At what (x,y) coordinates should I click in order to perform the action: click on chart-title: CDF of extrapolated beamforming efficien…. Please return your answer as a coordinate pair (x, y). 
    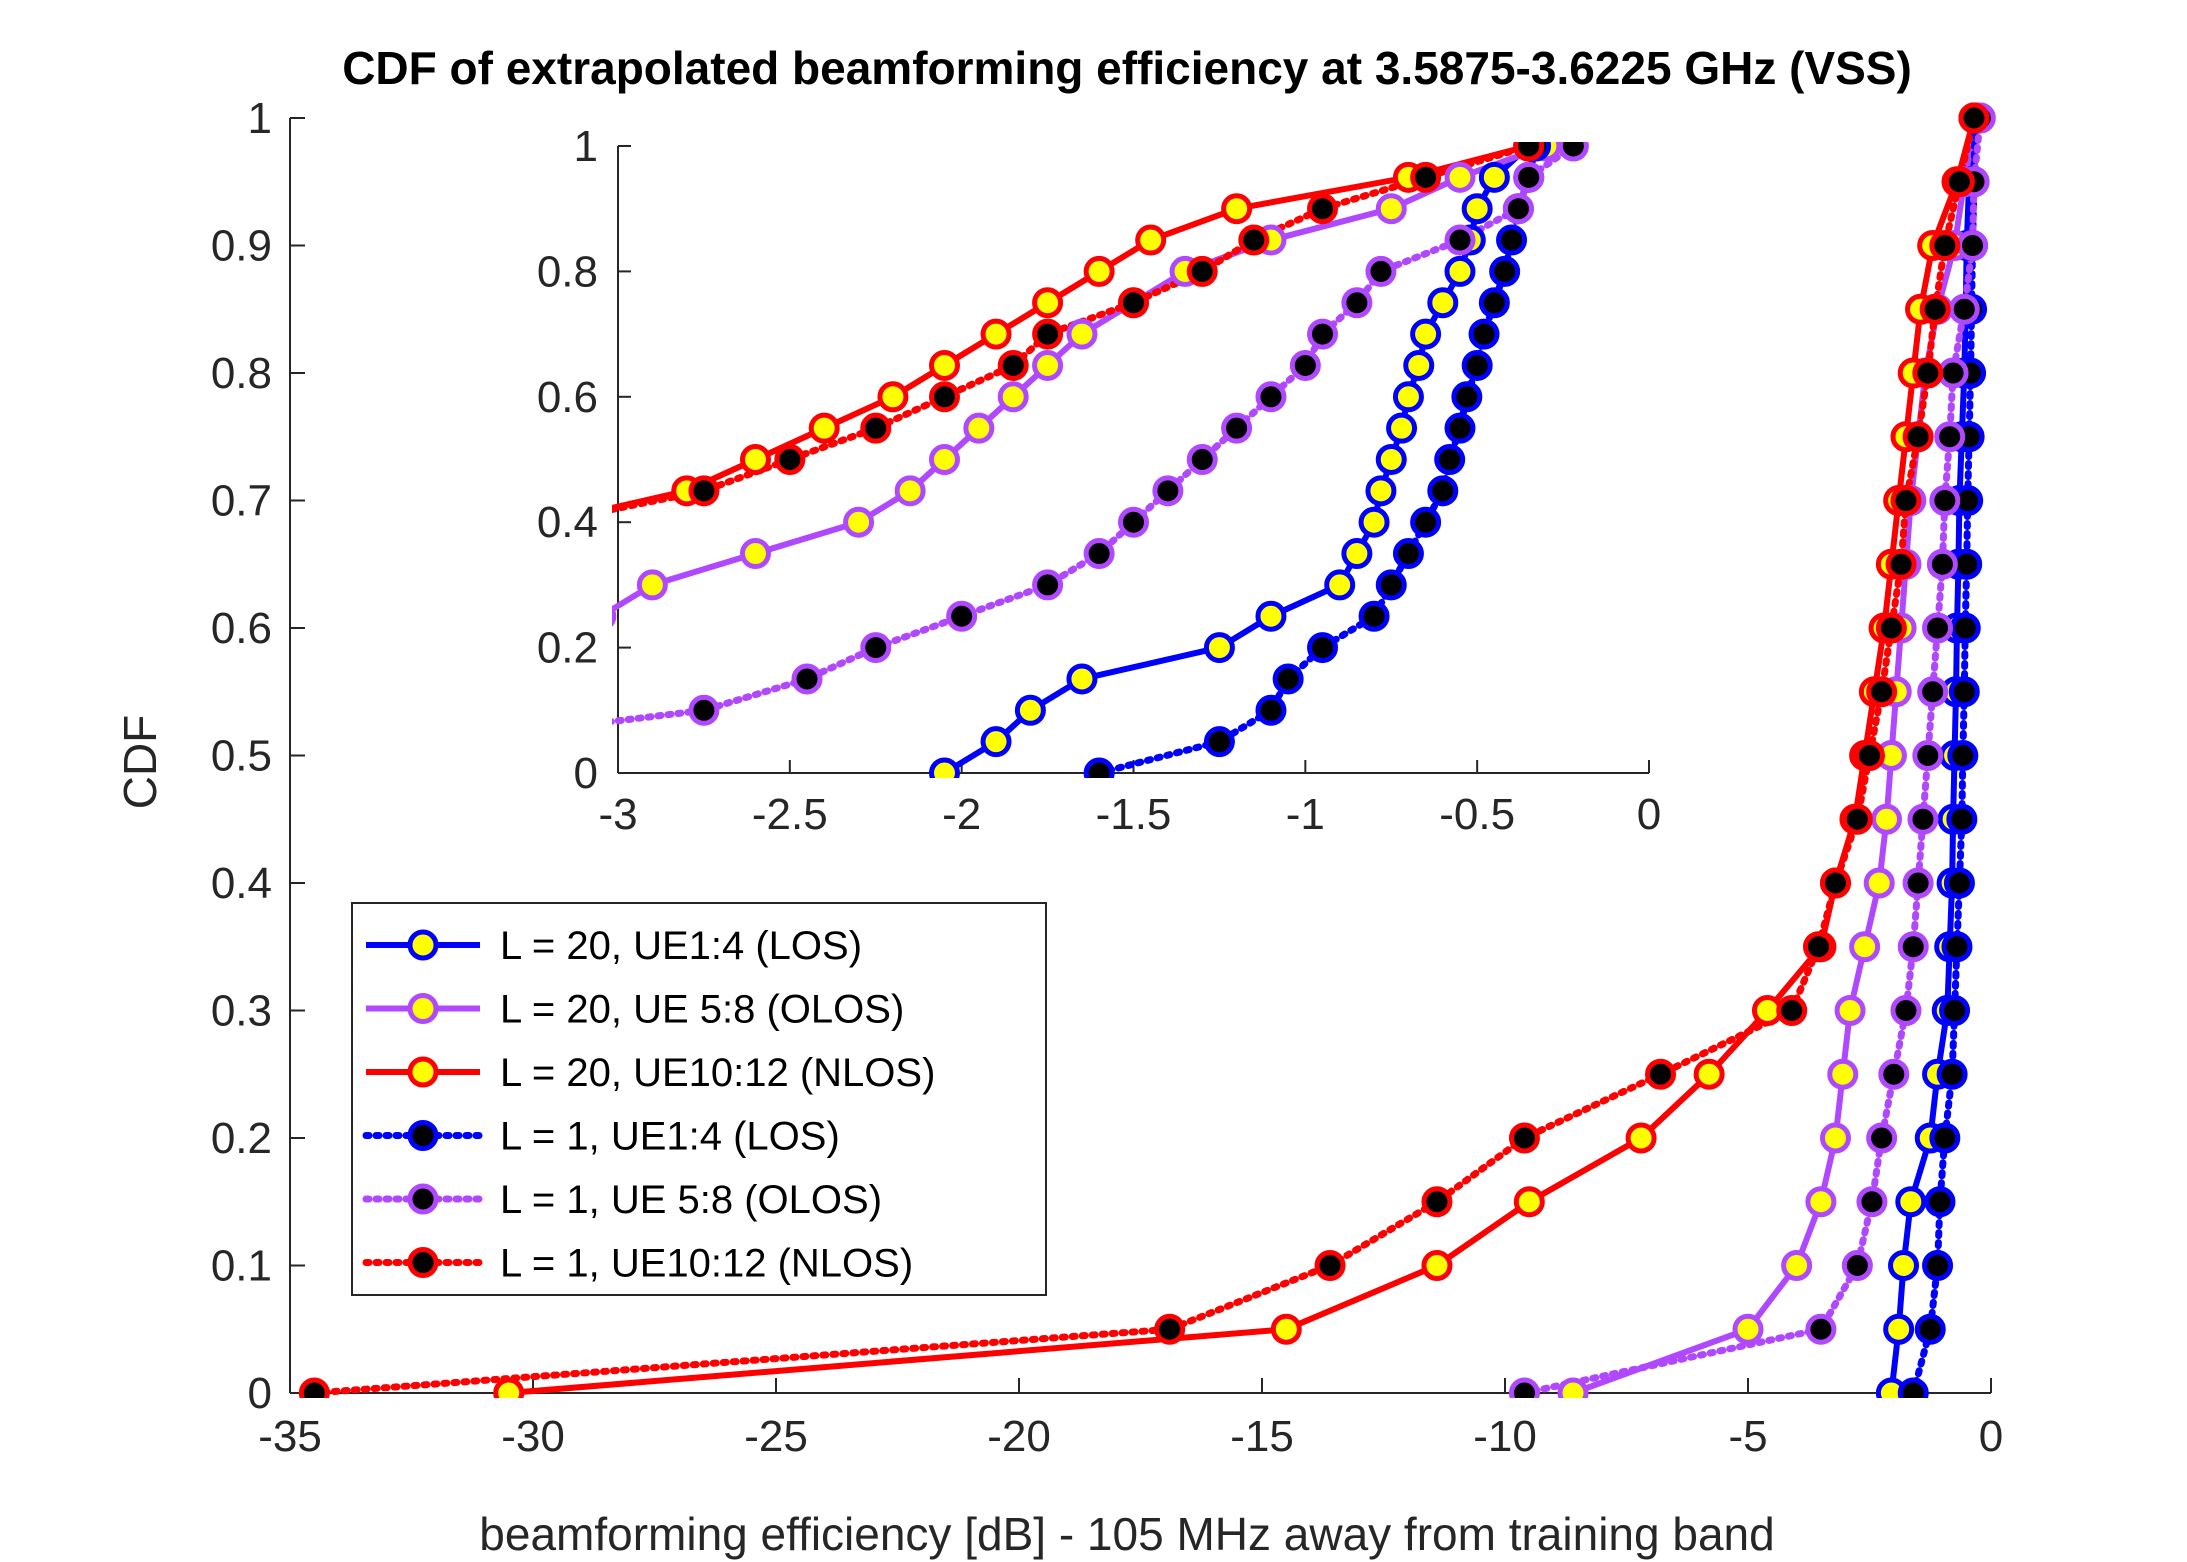
    Looking at the image, I should click on (1127, 68).